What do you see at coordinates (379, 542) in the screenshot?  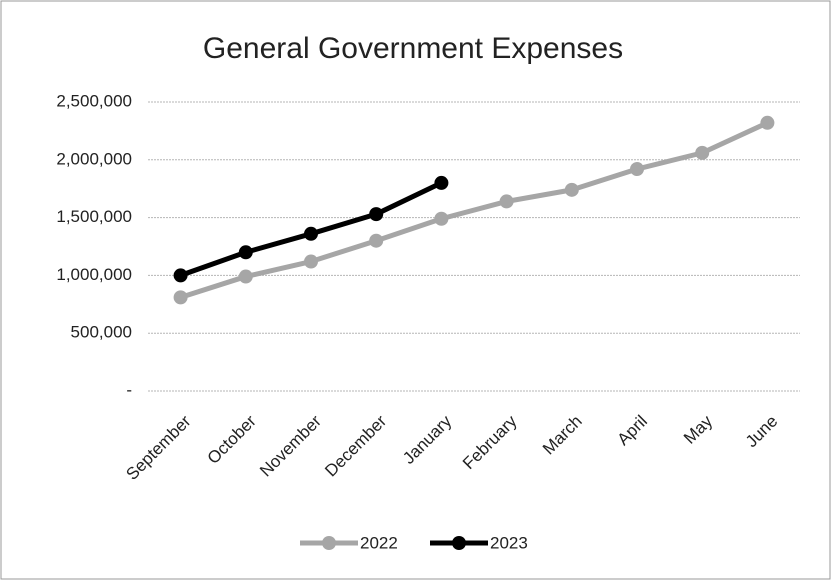 I see `legend-label: 2022` at bounding box center [379, 542].